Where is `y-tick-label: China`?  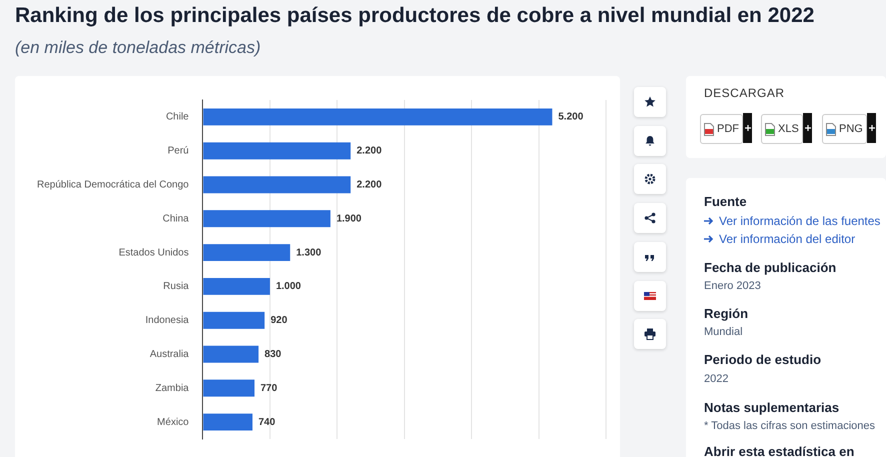 y-tick-label: China is located at coordinates (176, 218).